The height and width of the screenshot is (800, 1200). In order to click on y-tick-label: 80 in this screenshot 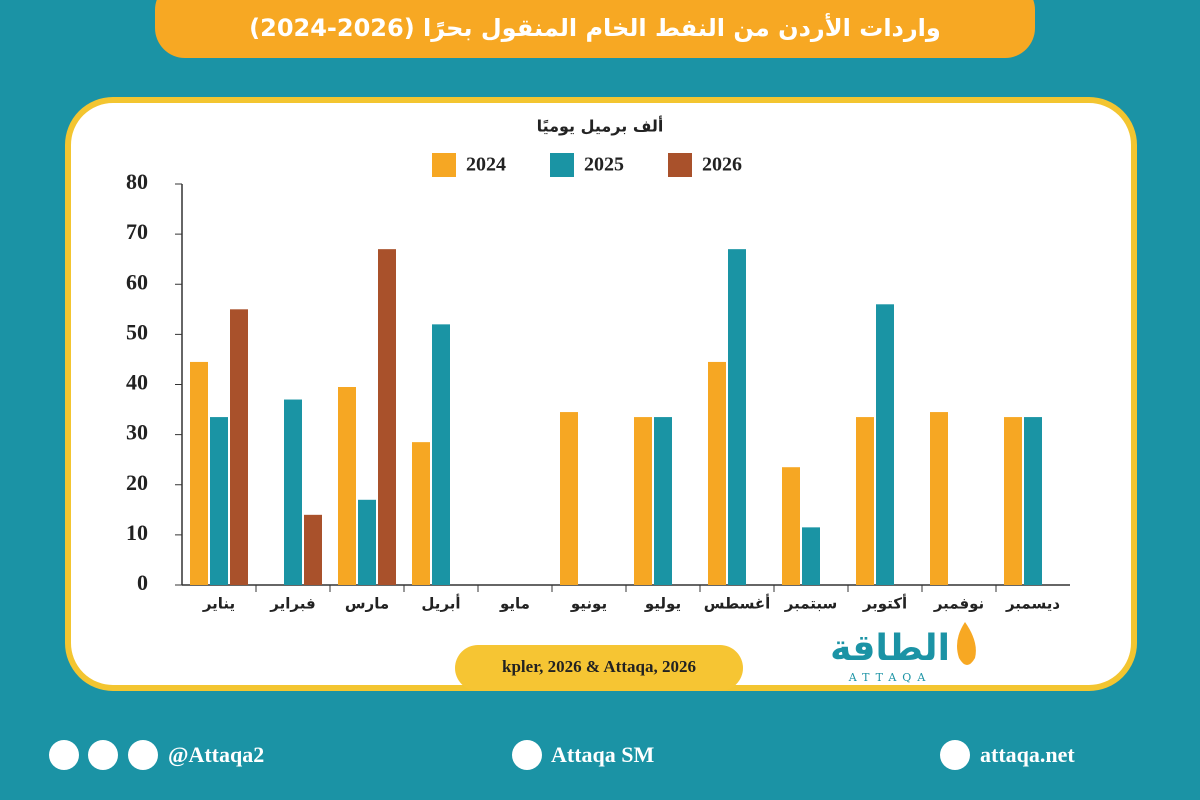, I will do `click(137, 181)`.